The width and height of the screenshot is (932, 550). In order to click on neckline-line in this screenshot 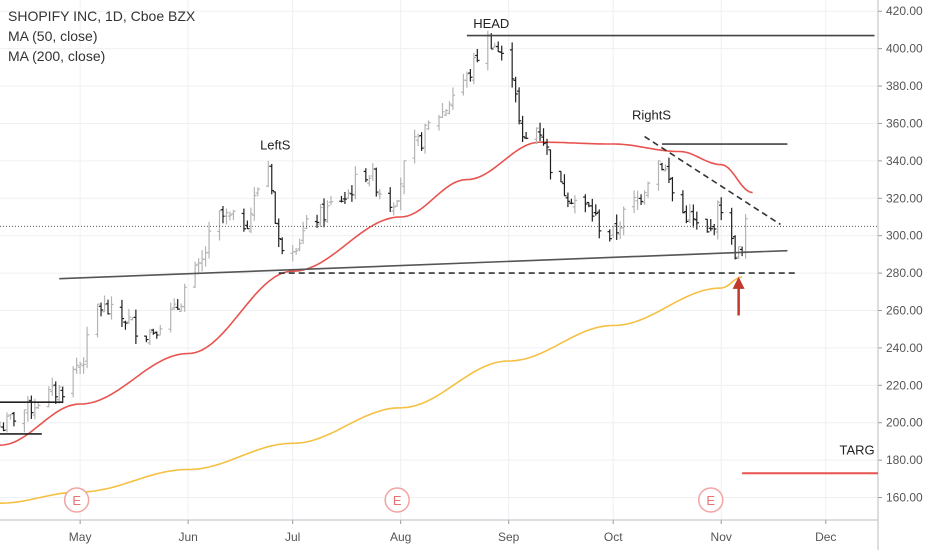, I will do `click(423, 264)`.